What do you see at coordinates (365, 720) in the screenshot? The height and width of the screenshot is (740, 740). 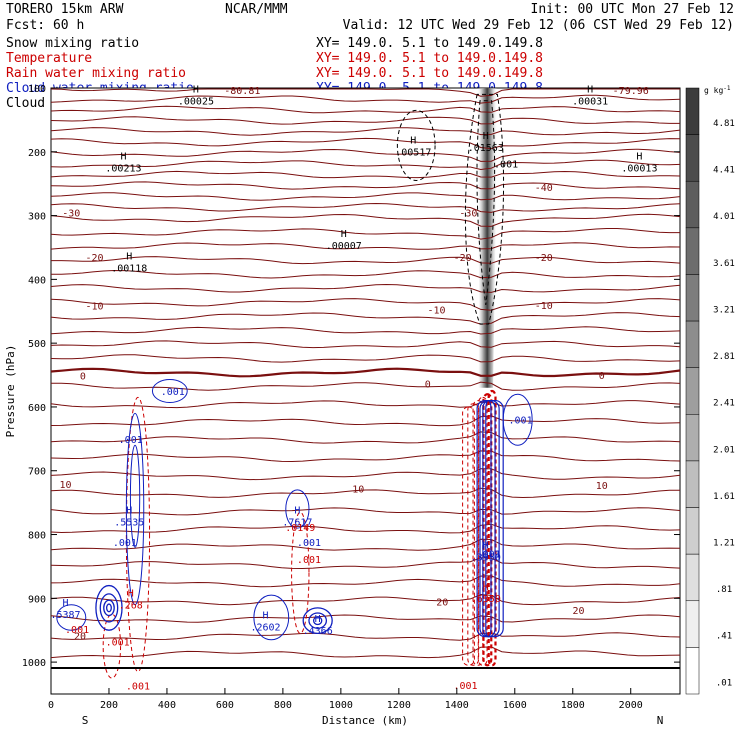 I see `x-axis-label: Distance (km)` at bounding box center [365, 720].